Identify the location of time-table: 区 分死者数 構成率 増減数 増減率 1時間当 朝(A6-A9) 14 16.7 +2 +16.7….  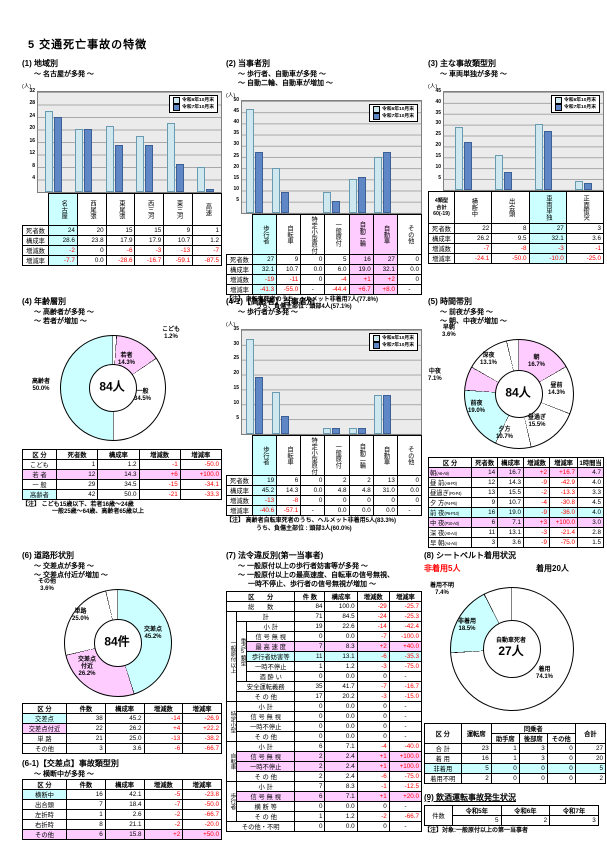
(515, 502).